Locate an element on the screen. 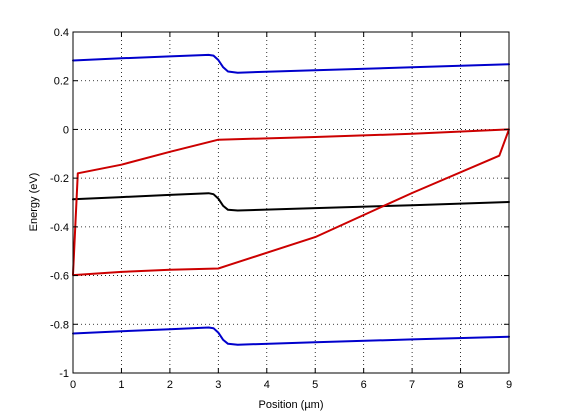 This screenshot has height=420, width=561. x-tick-label: 0 is located at coordinates (73, 385).